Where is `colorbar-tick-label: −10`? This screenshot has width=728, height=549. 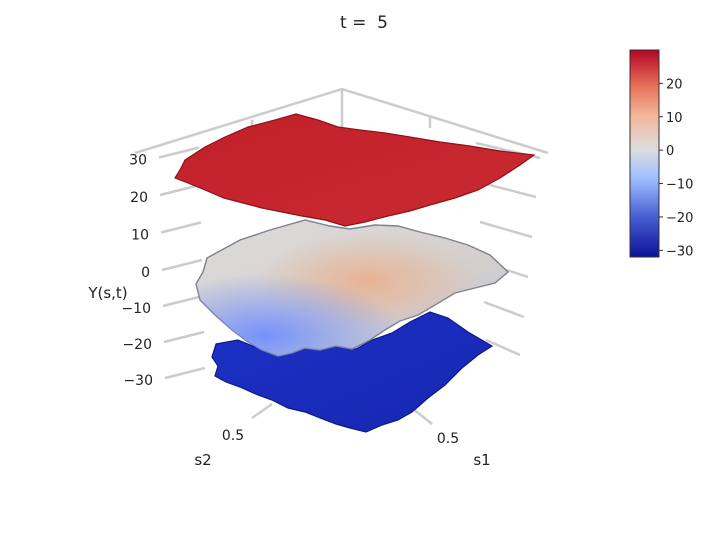 colorbar-tick-label: −10 is located at coordinates (679, 185).